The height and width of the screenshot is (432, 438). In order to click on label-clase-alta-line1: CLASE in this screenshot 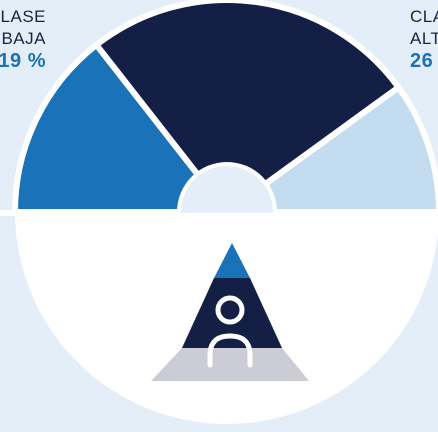, I will do `click(424, 16)`.